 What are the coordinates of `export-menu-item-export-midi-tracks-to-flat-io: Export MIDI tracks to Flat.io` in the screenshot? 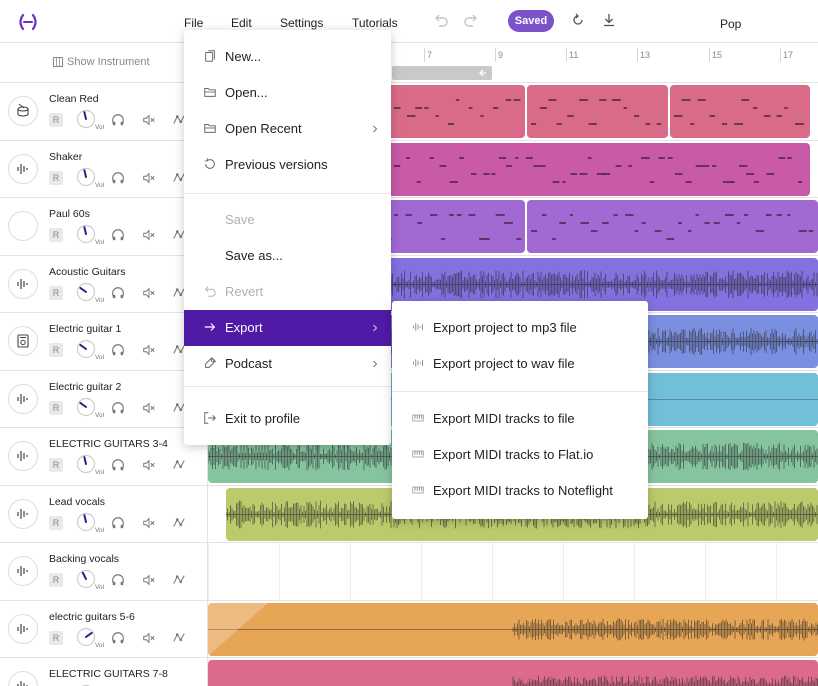 It's located at (520, 455).